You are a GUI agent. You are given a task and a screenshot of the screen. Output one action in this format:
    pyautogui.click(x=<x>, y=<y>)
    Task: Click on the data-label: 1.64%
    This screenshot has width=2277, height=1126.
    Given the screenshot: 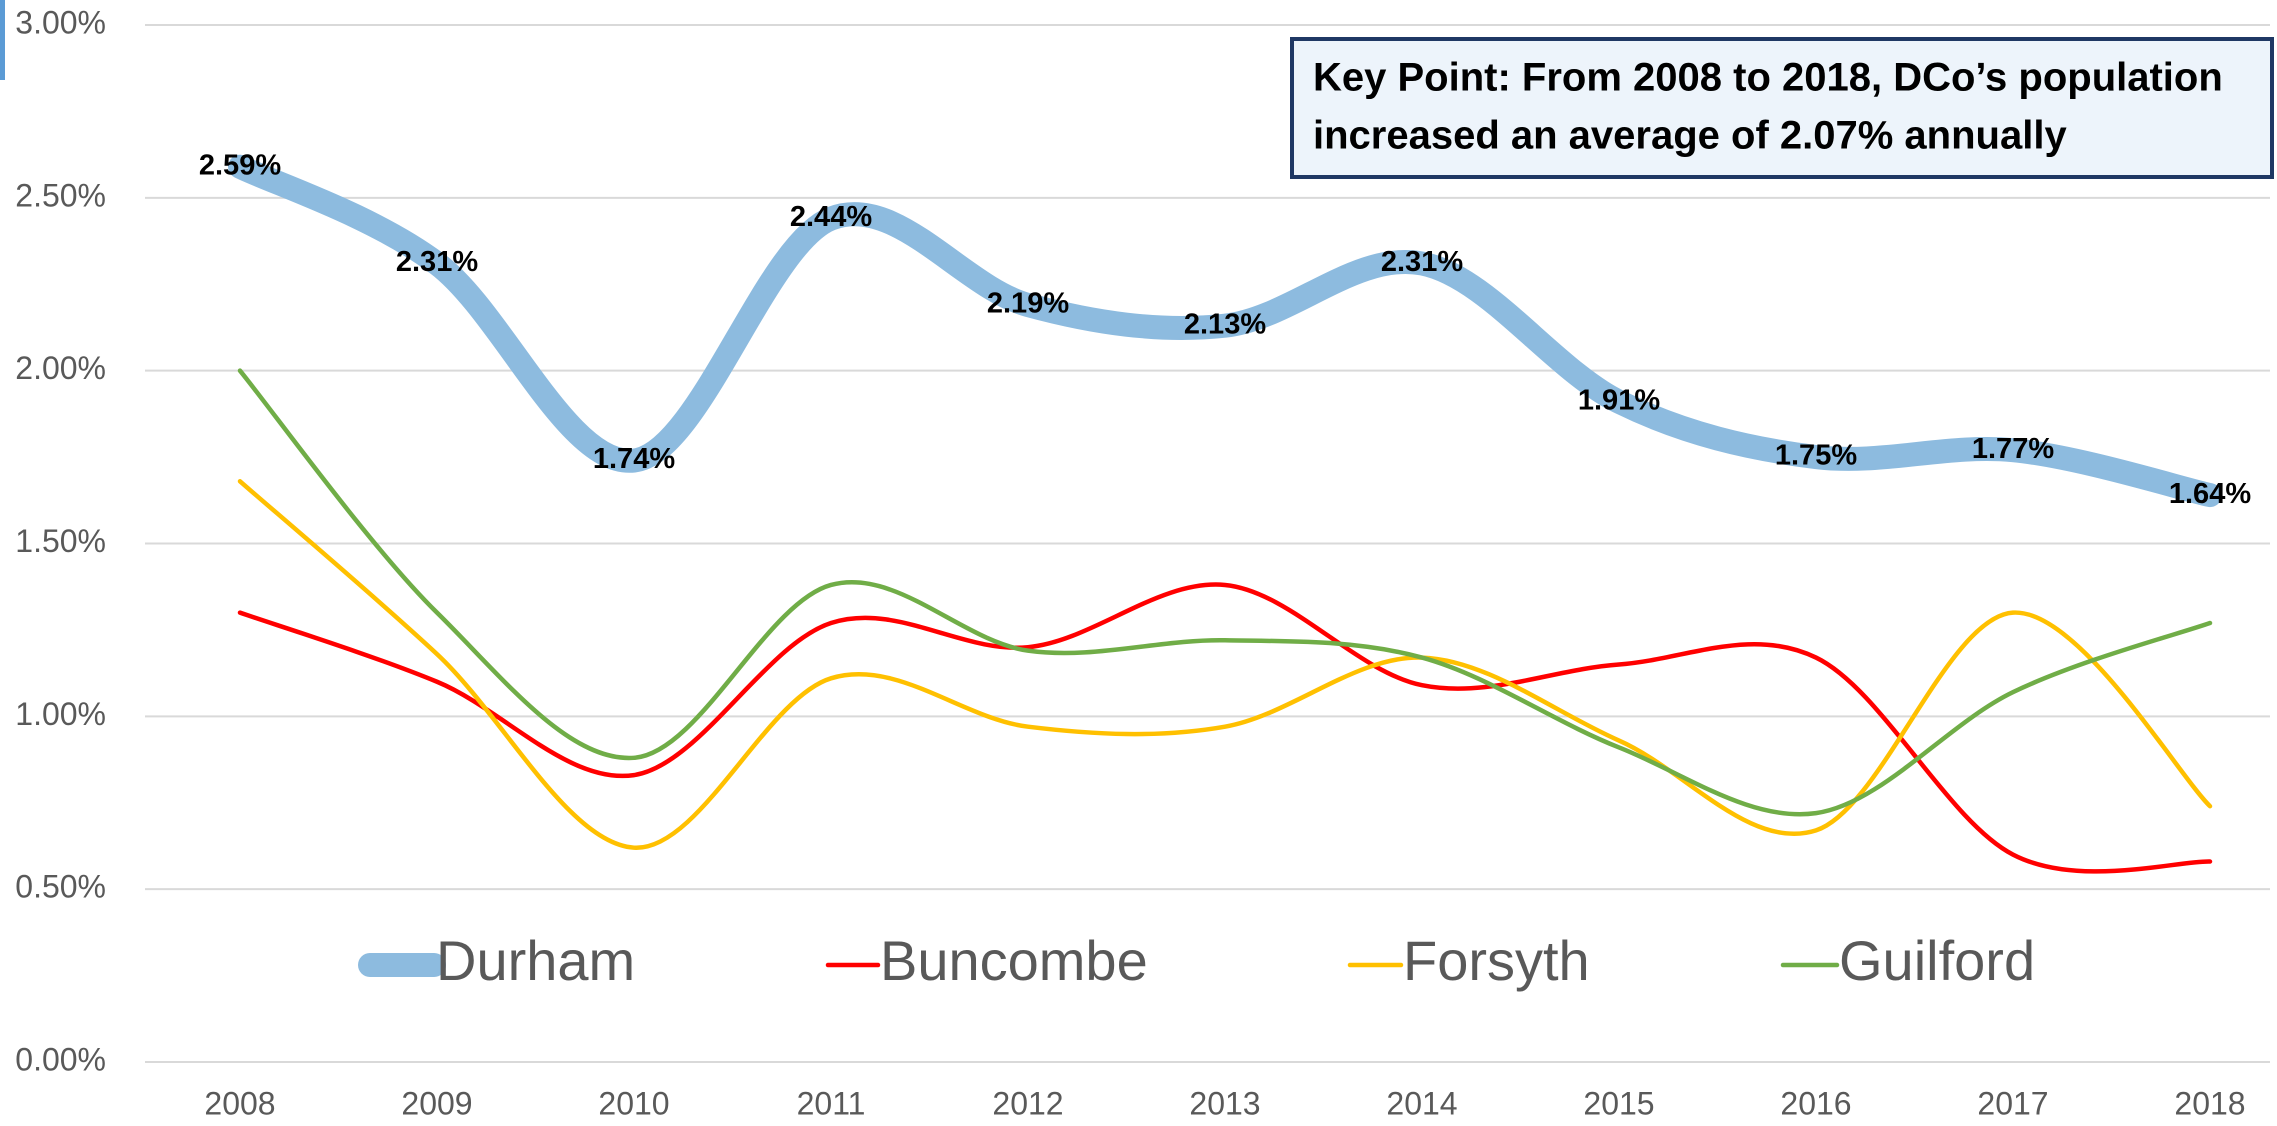 What is the action you would take?
    pyautogui.click(x=2210, y=494)
    